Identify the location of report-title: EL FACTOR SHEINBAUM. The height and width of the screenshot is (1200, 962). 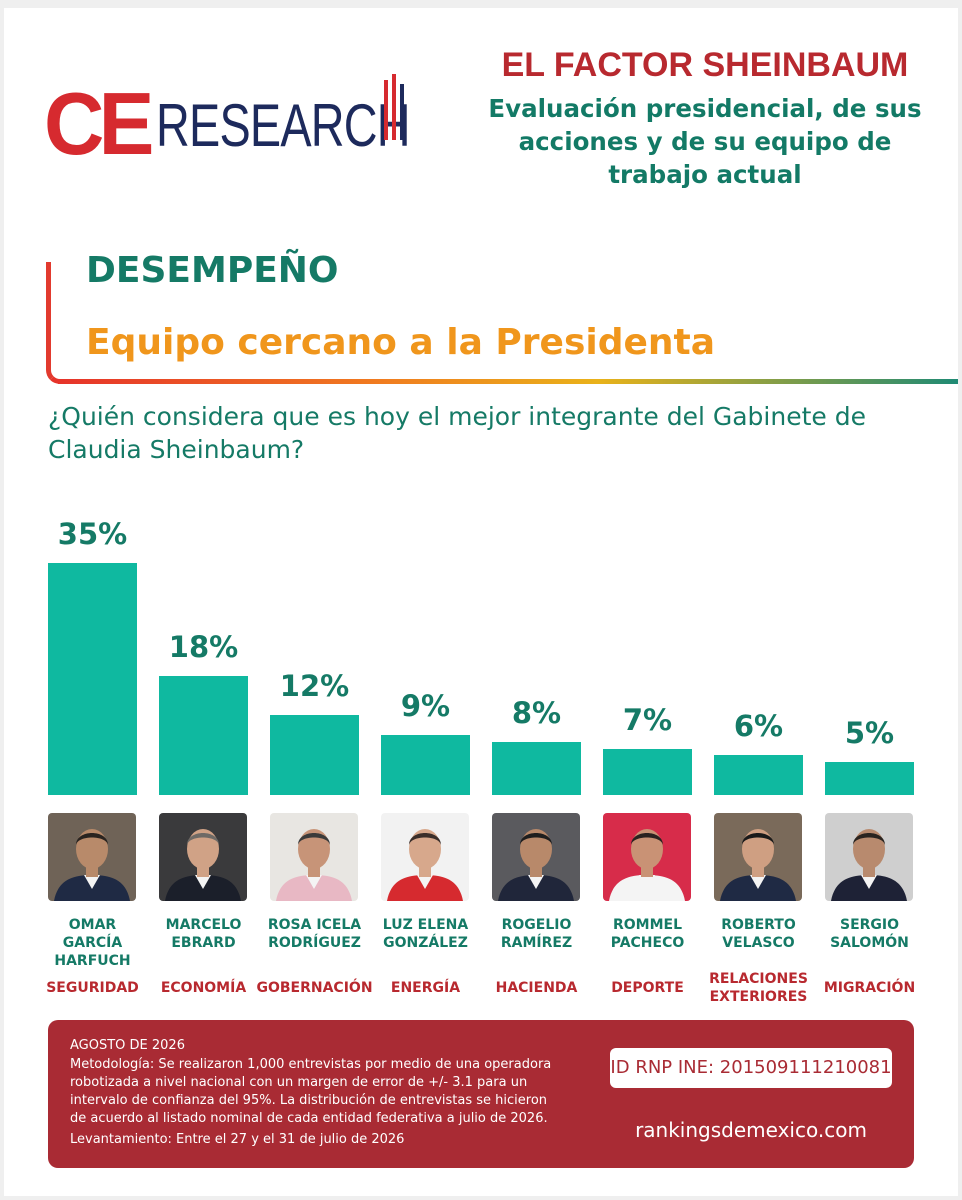
(705, 65).